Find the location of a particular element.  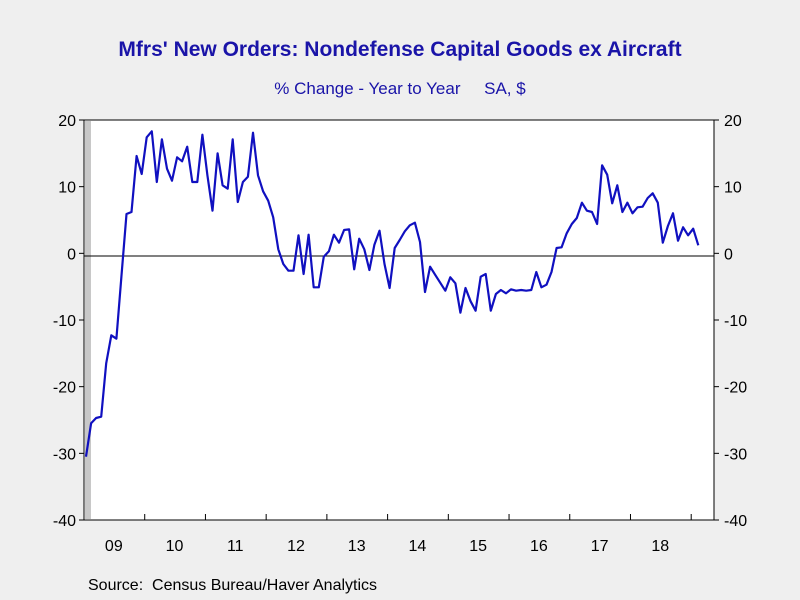

y-axis-right: 20 10 0 -10 -20 -30 -40 is located at coordinates (730, 321).